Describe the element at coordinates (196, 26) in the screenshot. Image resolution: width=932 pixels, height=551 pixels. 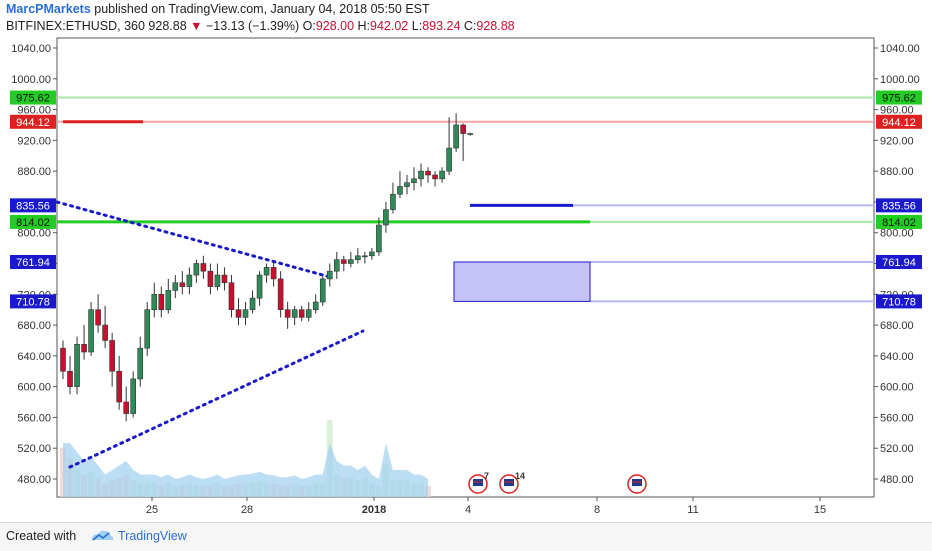
I see `down-arrow-icon: ▼` at that location.